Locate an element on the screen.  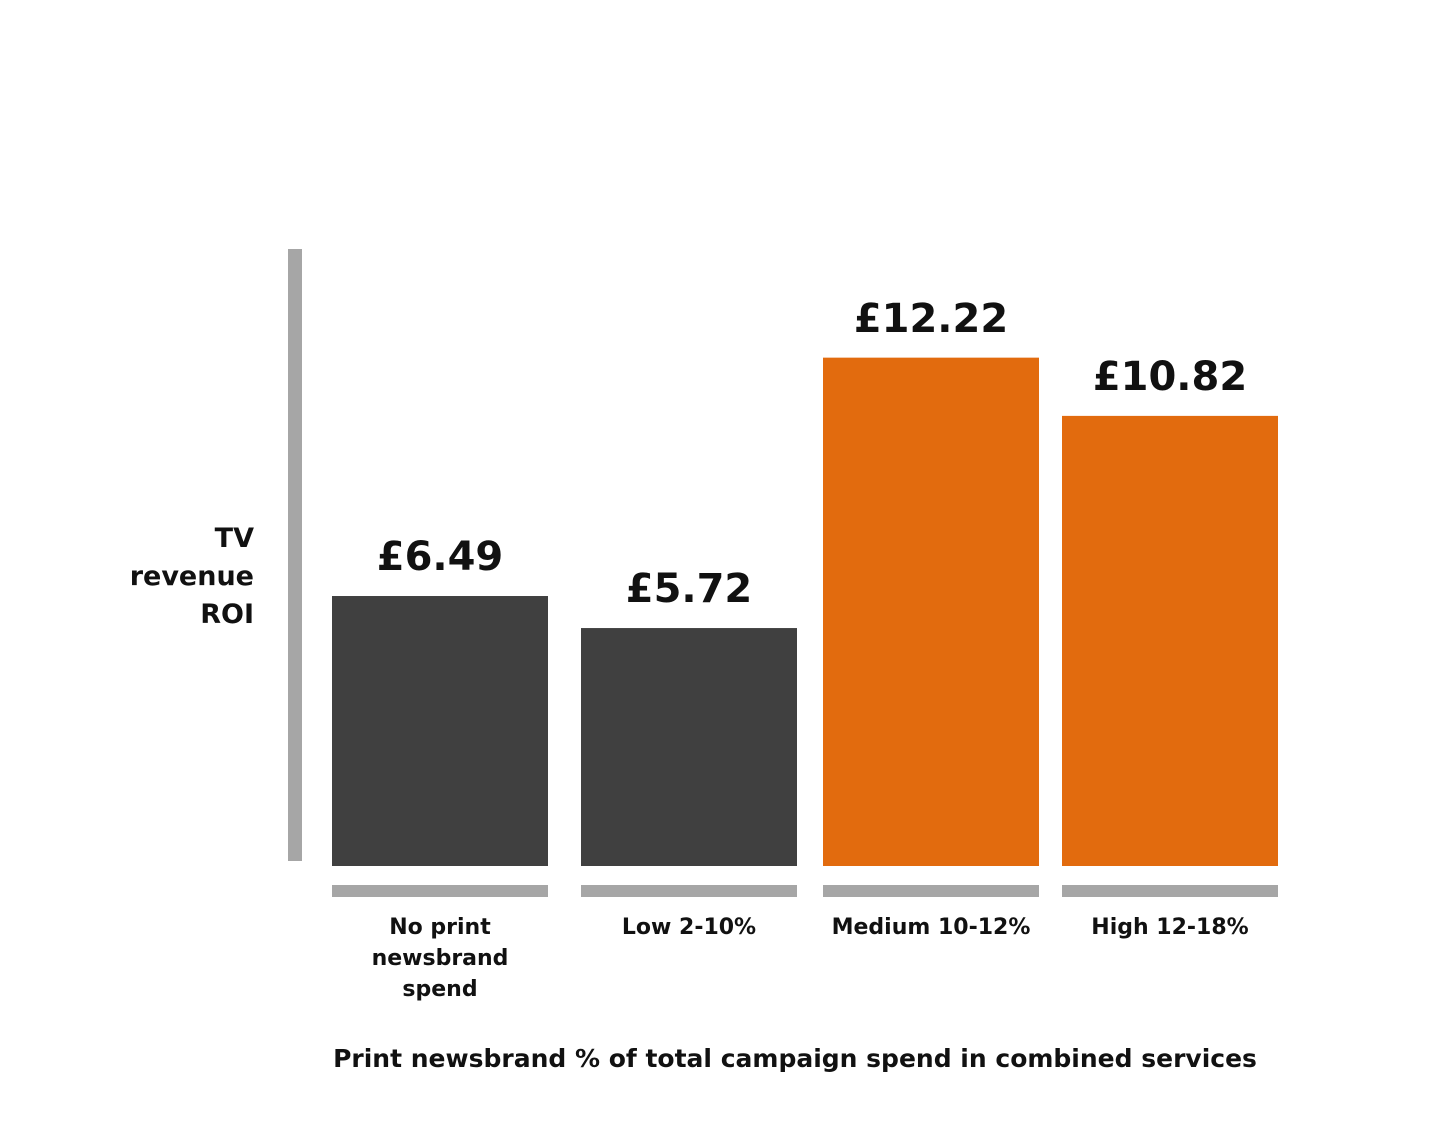
category-label-1: Low 2-10% is located at coordinates (689, 927).